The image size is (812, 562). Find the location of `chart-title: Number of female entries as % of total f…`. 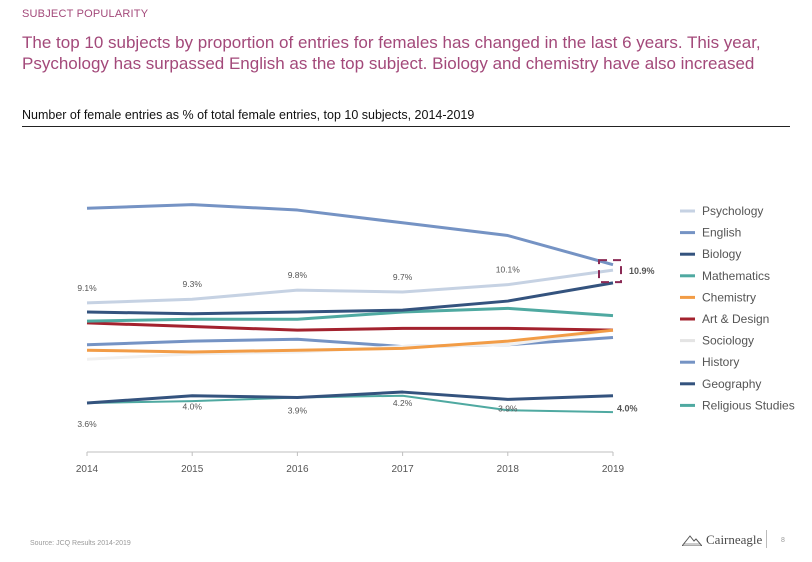

chart-title: Number of female entries as % of total f… is located at coordinates (248, 115).